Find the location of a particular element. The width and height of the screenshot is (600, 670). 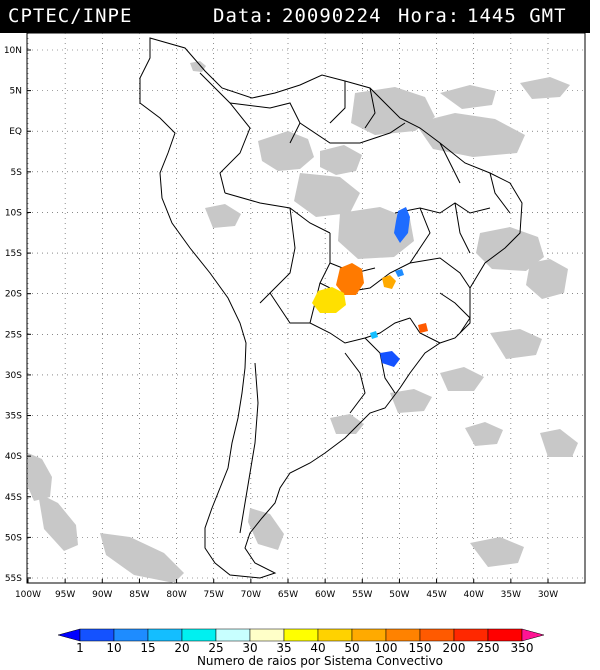

lon-label: 40W is located at coordinates (474, 595).